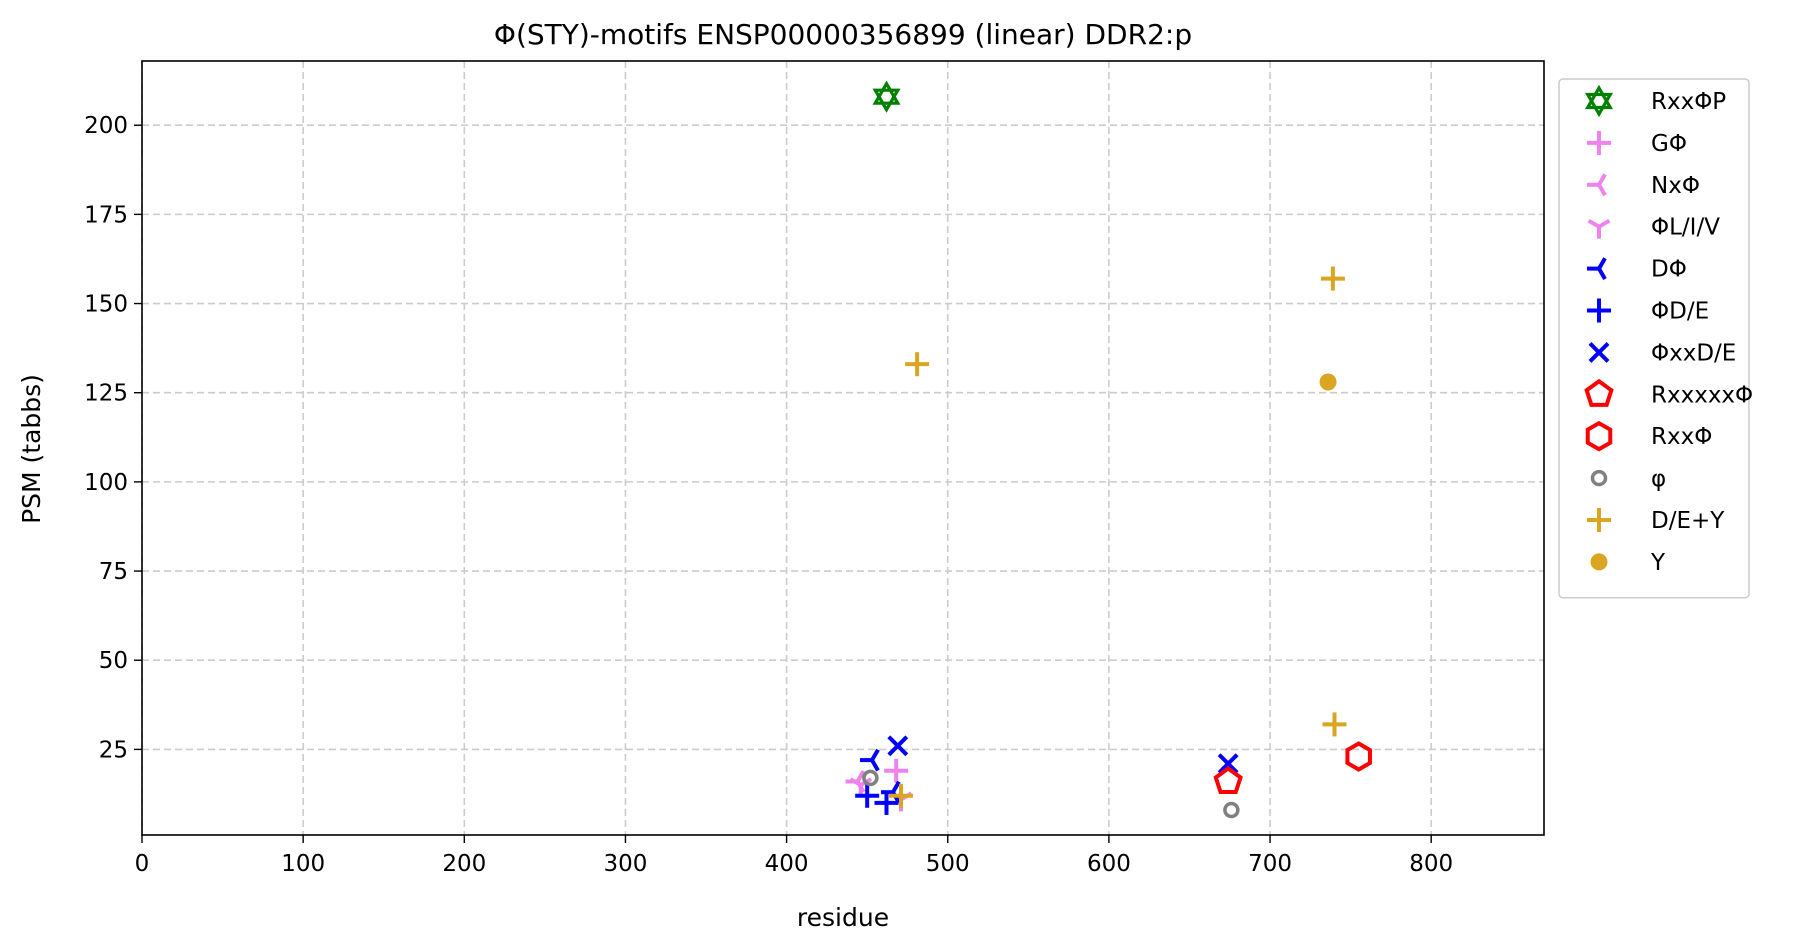  I want to click on legend-label: GΦ, so click(1669, 144).